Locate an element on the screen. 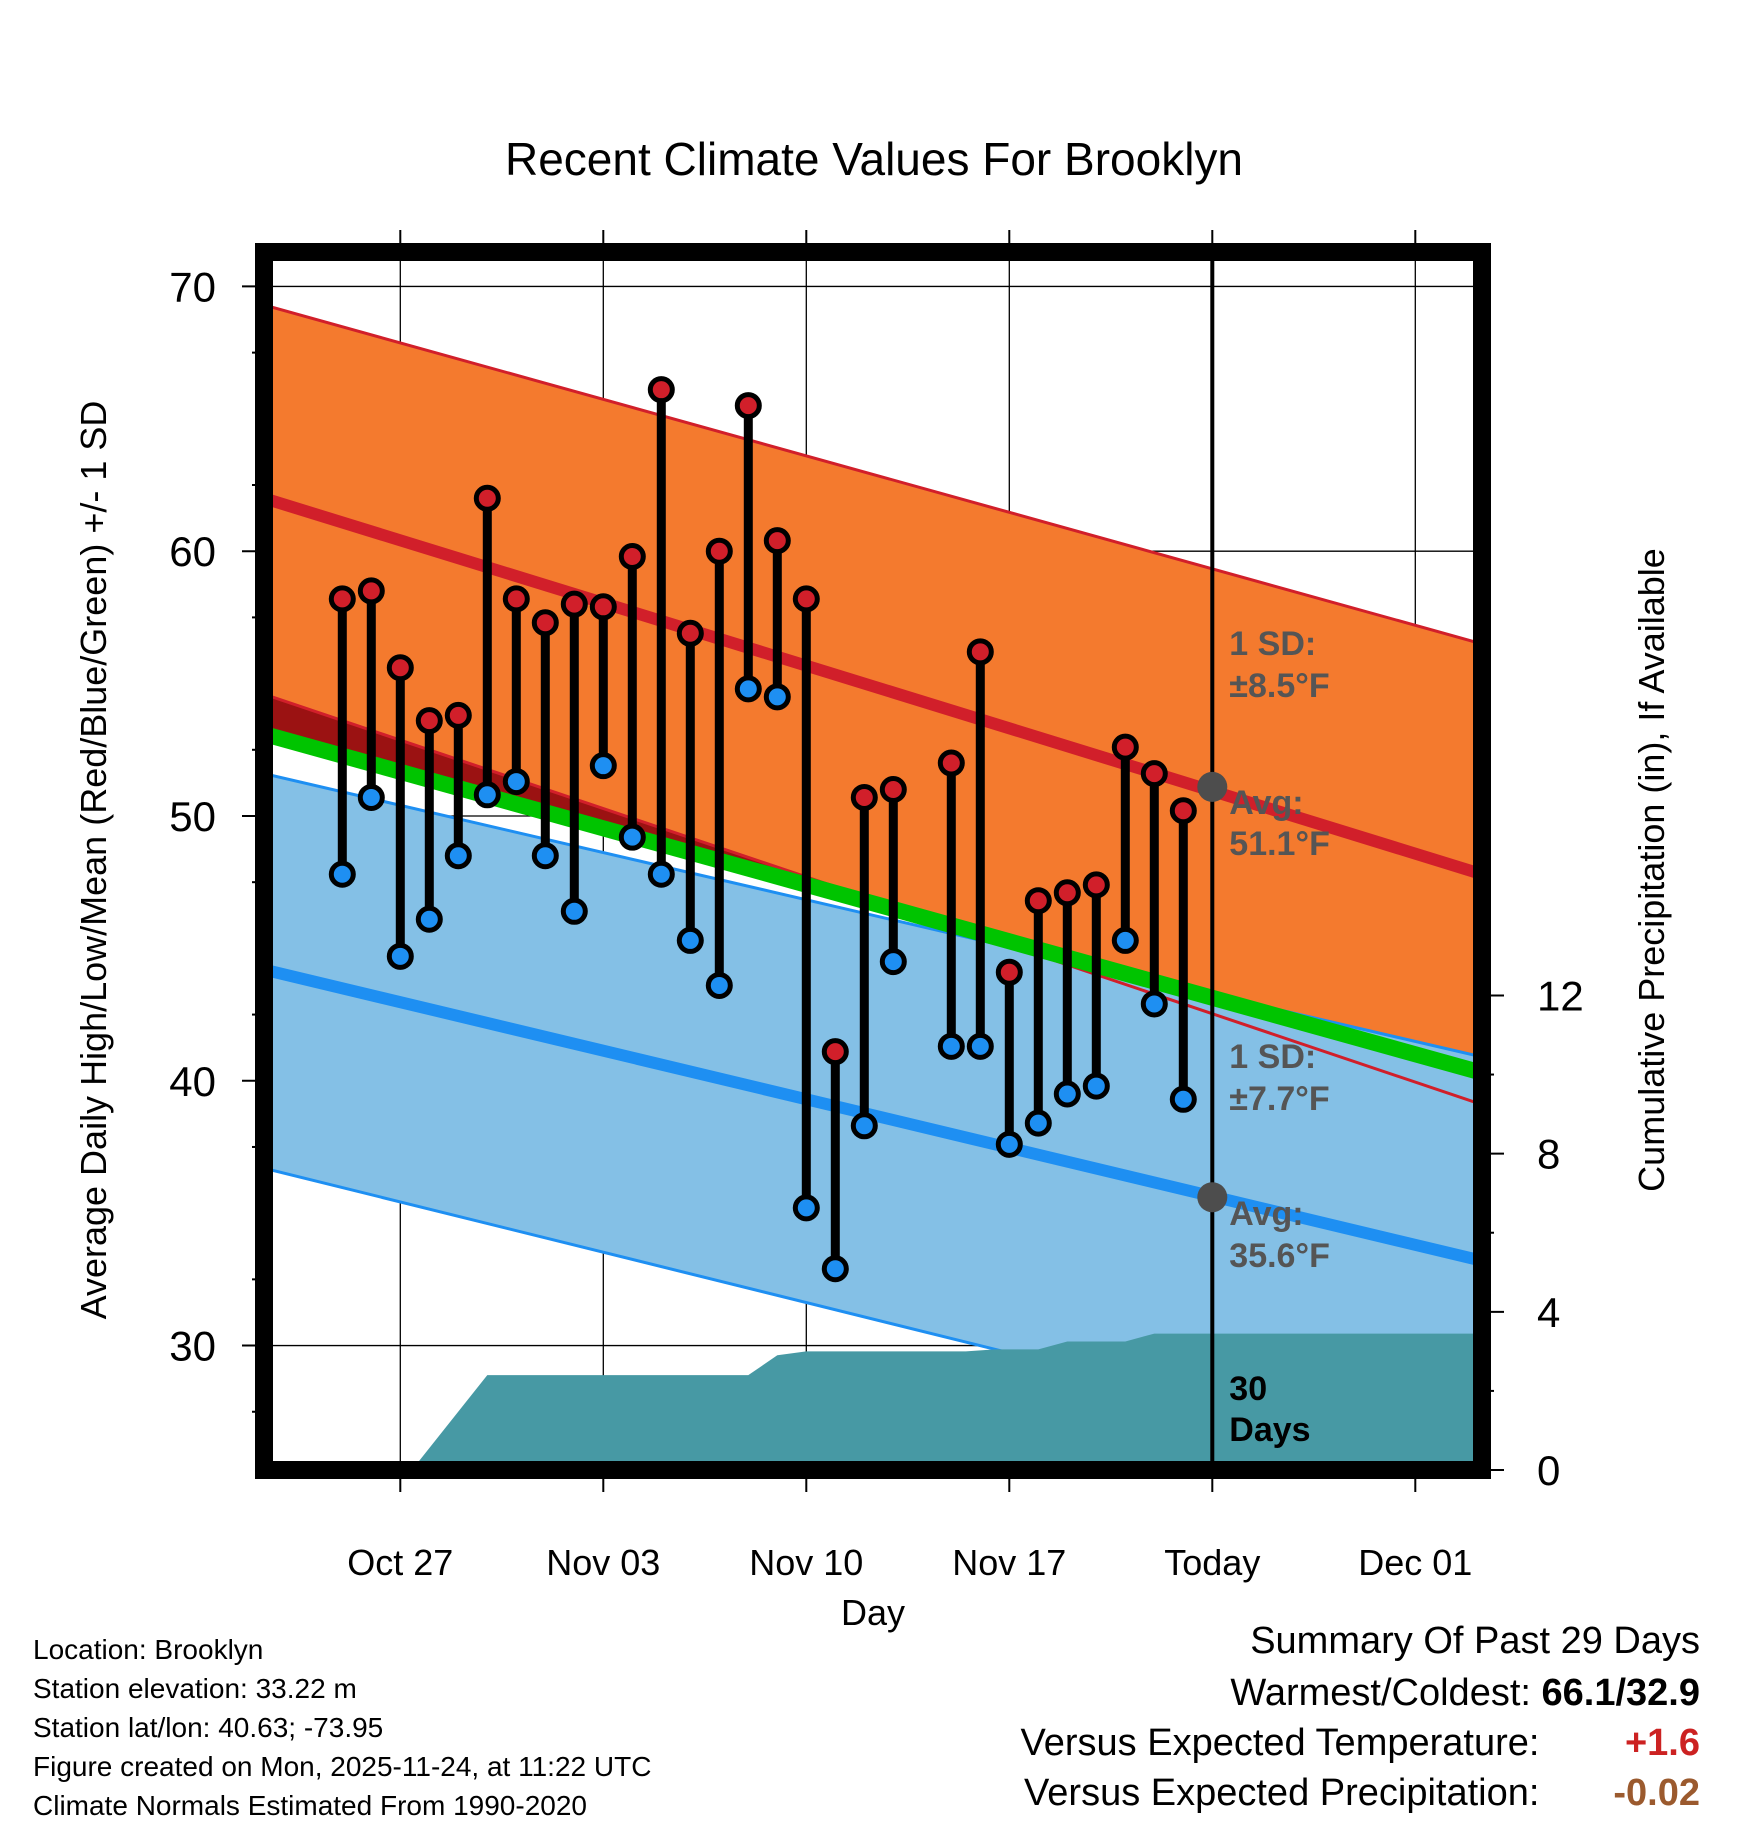 The width and height of the screenshot is (1748, 1828). summary-temp: Versus Expected Temperature: +1.6 is located at coordinates (1360, 1743).